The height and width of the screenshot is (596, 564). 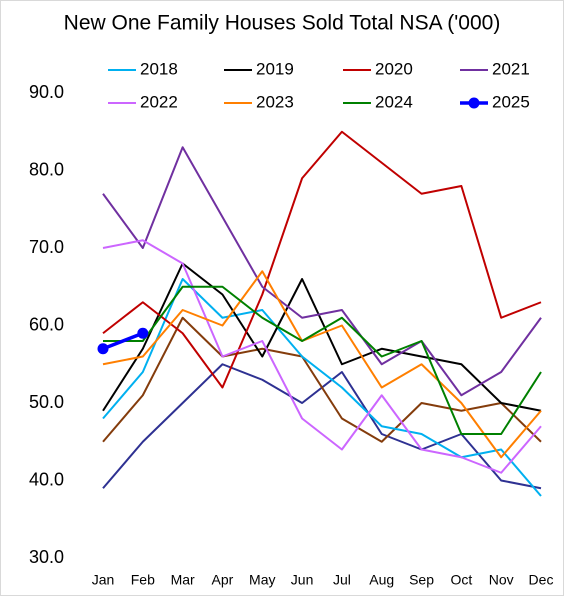 I want to click on legend-label: 2024, so click(x=394, y=101).